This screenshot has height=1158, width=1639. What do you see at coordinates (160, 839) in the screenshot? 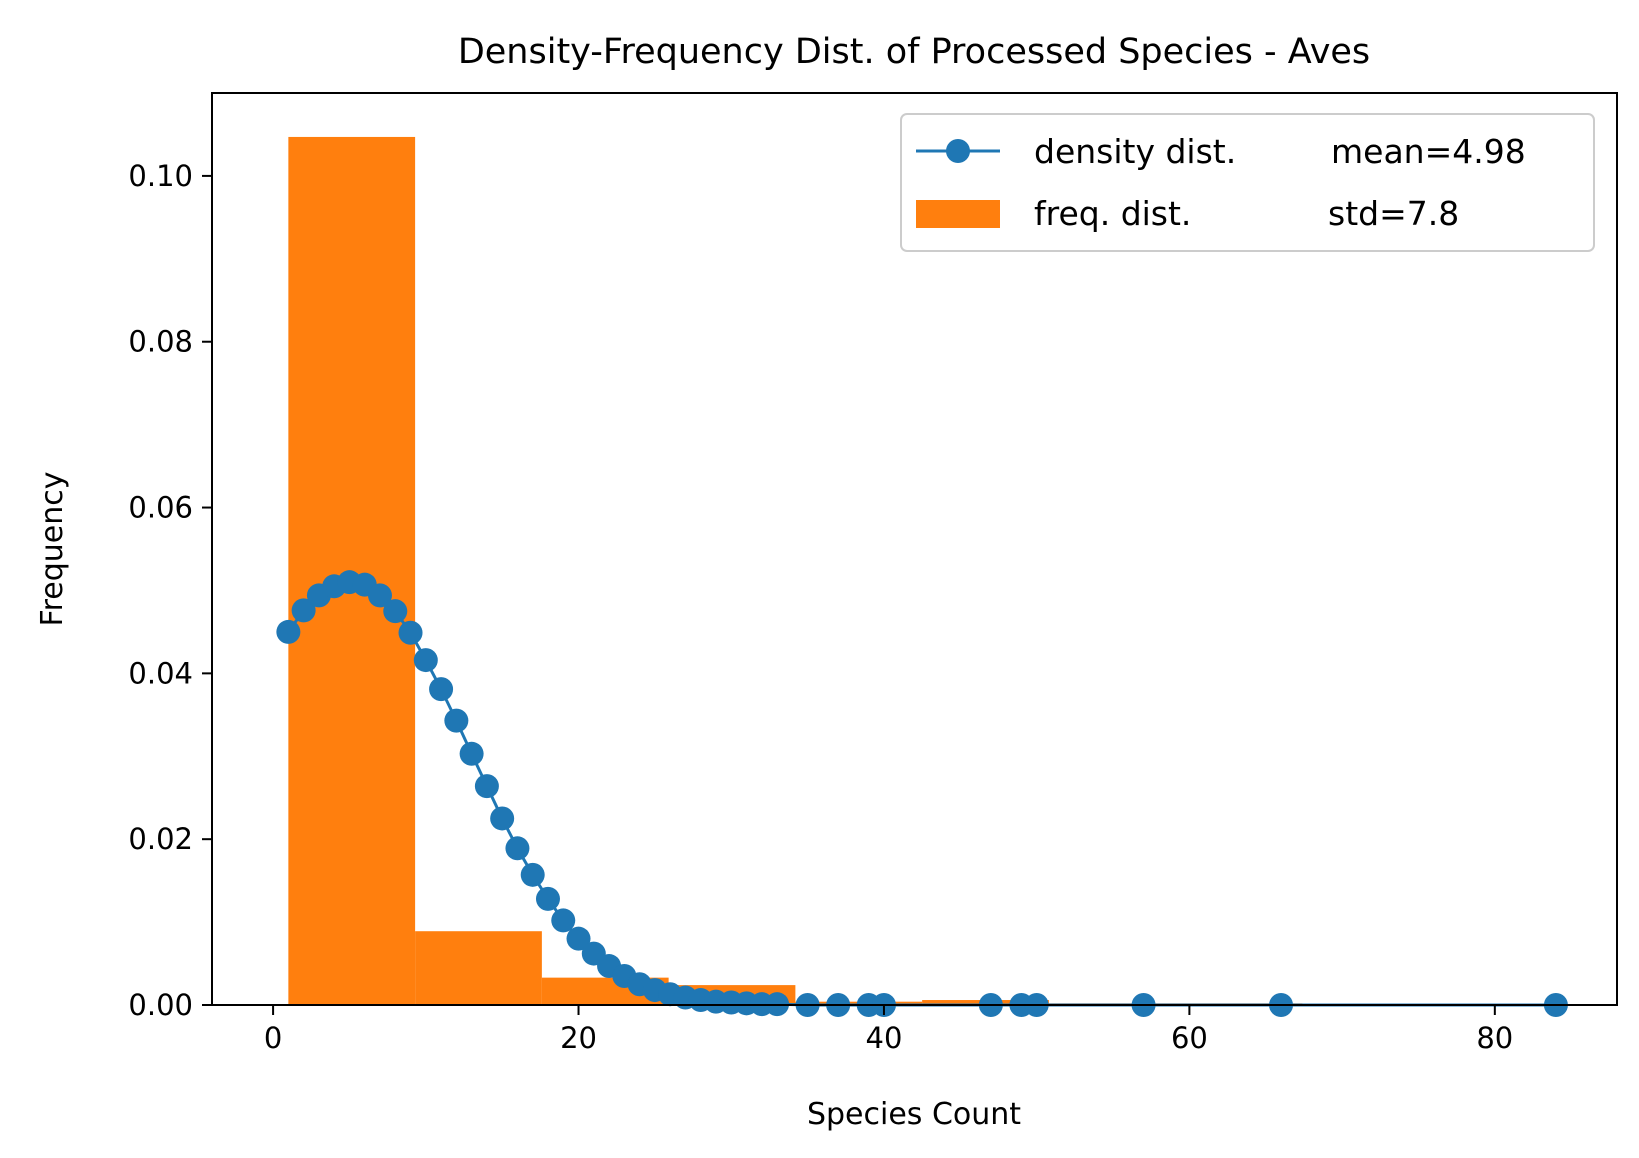
I see `y-tick-label: 0.02` at bounding box center [160, 839].